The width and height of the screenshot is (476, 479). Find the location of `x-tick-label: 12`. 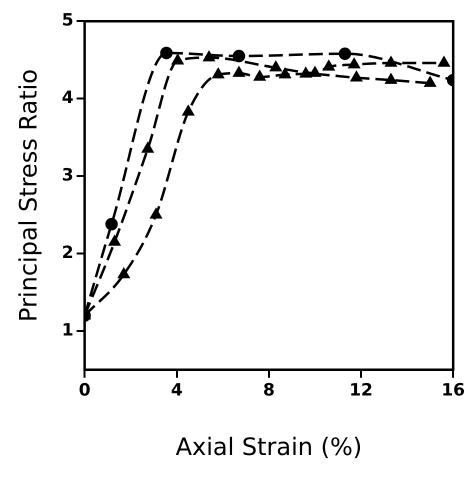

x-tick-label: 12 is located at coordinates (361, 390).